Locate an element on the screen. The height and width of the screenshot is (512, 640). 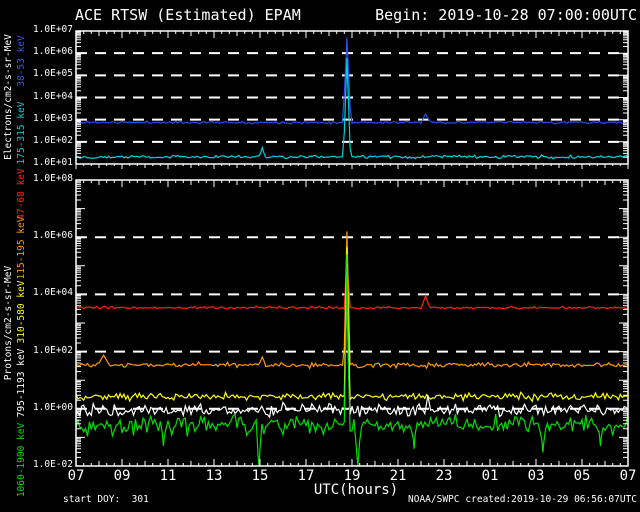
x-tick-label: 19 is located at coordinates (352, 476).